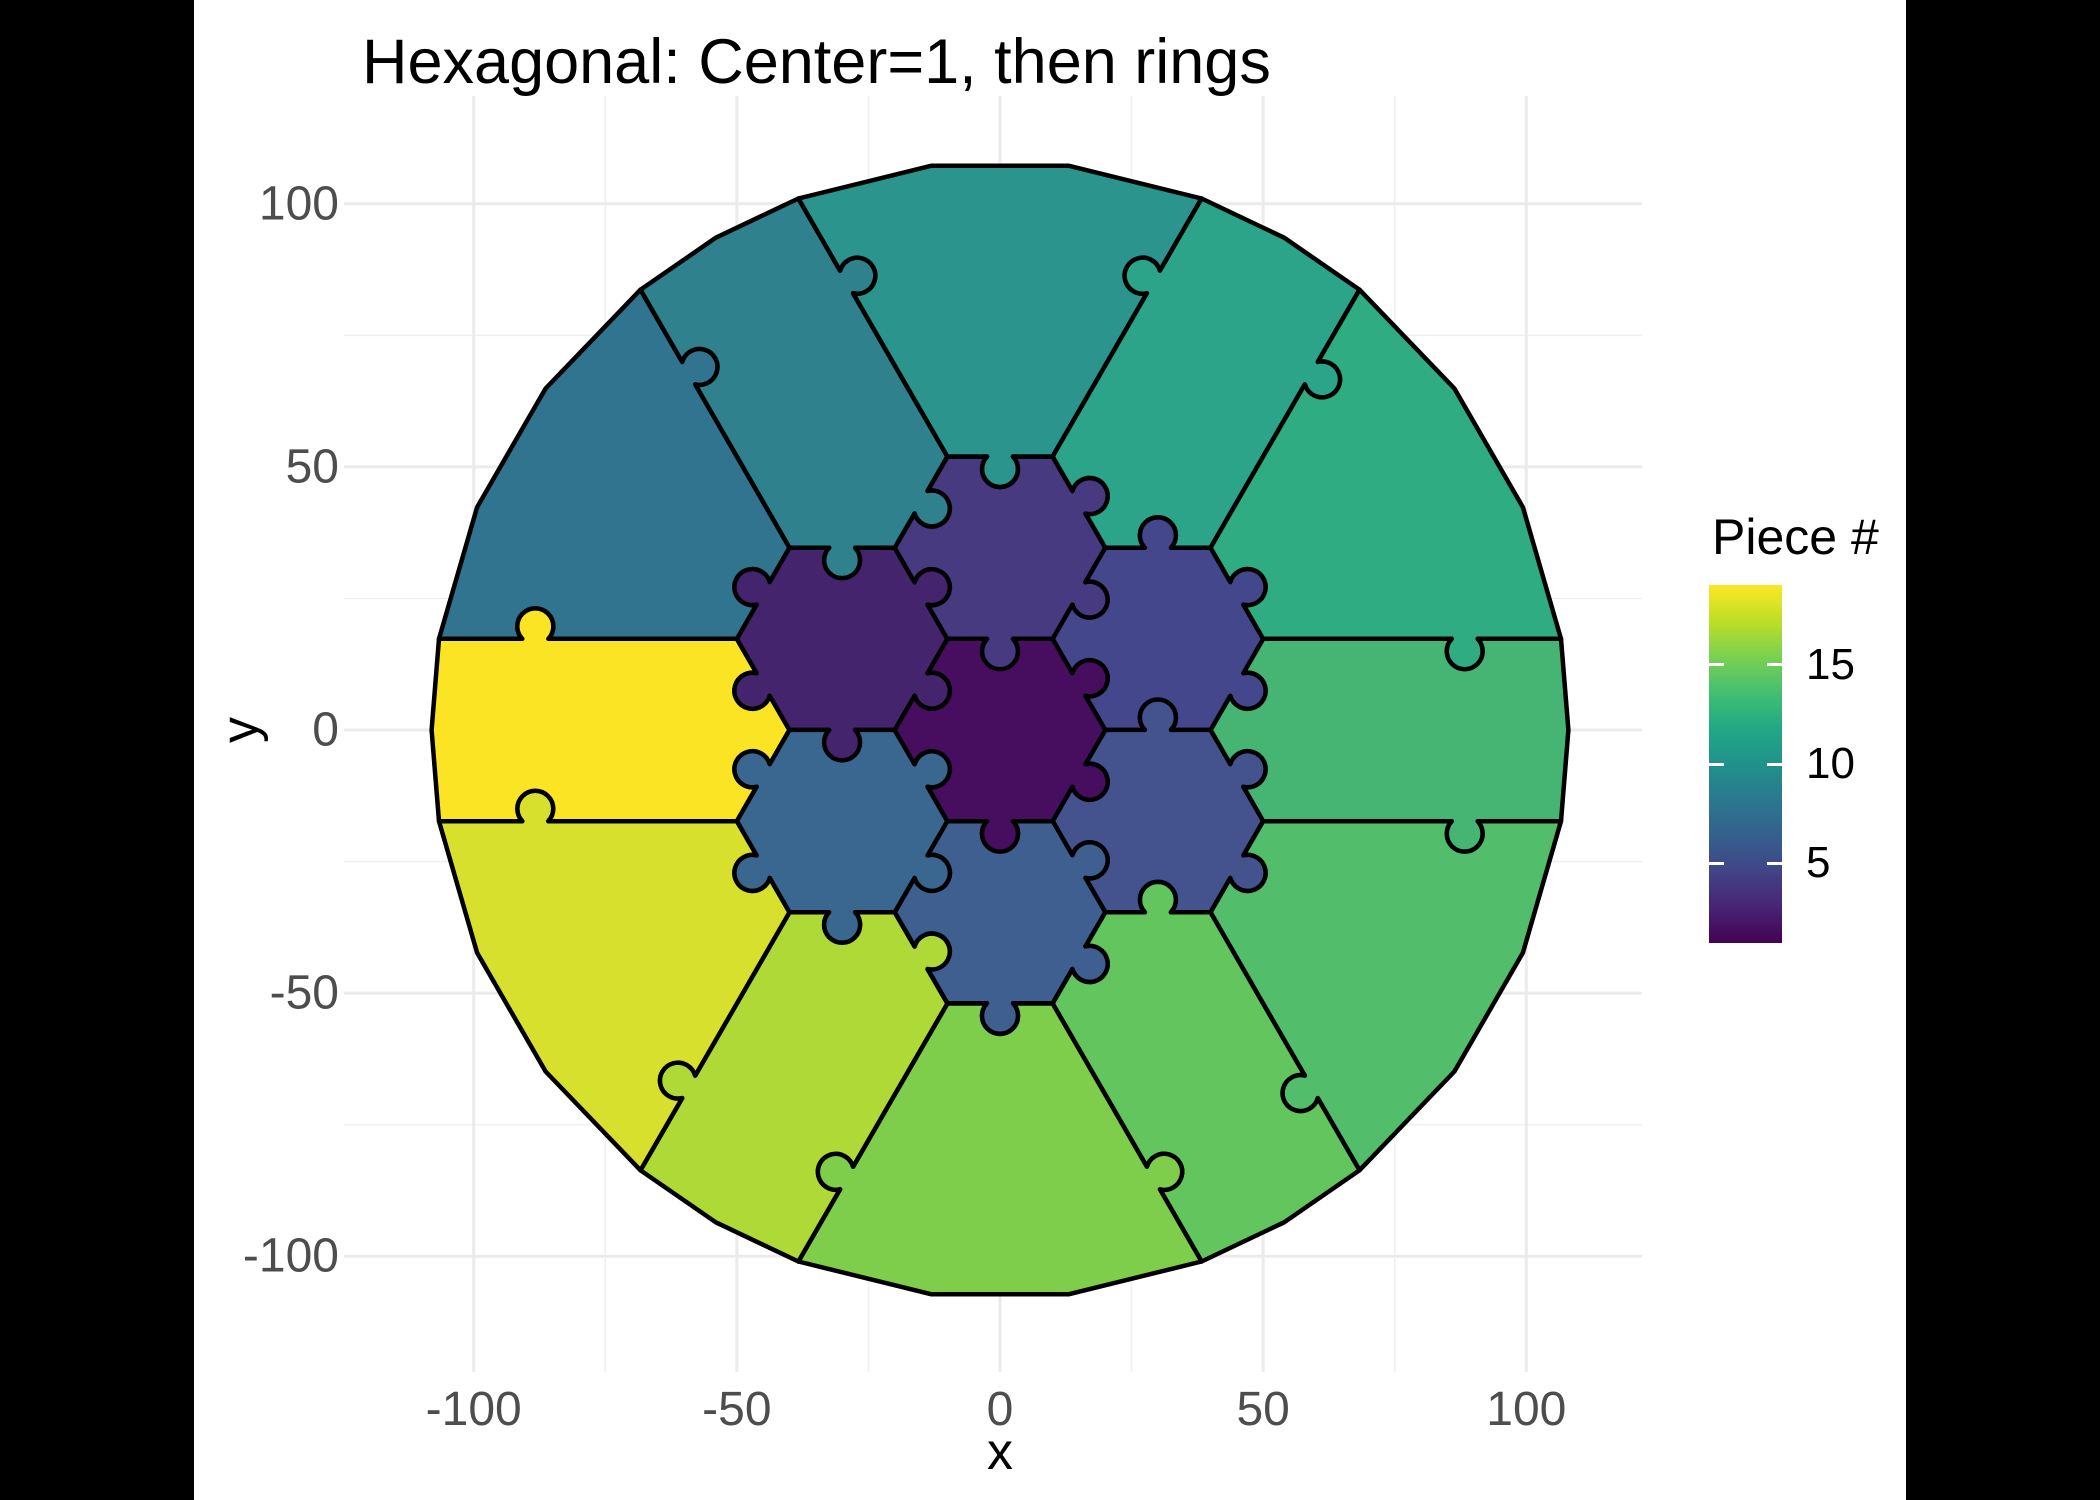  I want to click on legend-tick-label: 10, so click(1830, 763).